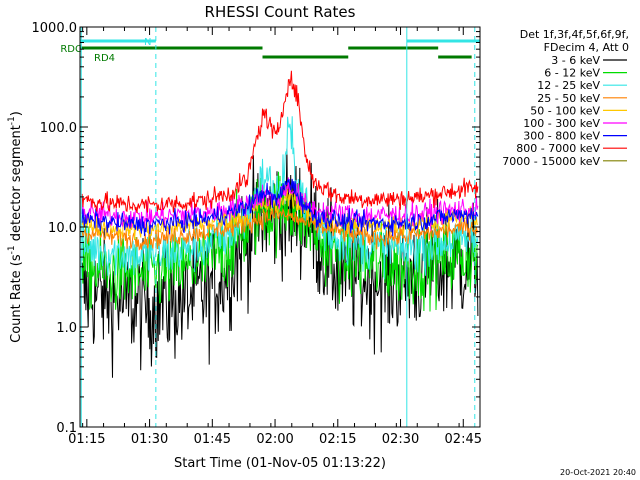 The image size is (640, 480). I want to click on x-tick-label: 01:45, so click(212, 439).